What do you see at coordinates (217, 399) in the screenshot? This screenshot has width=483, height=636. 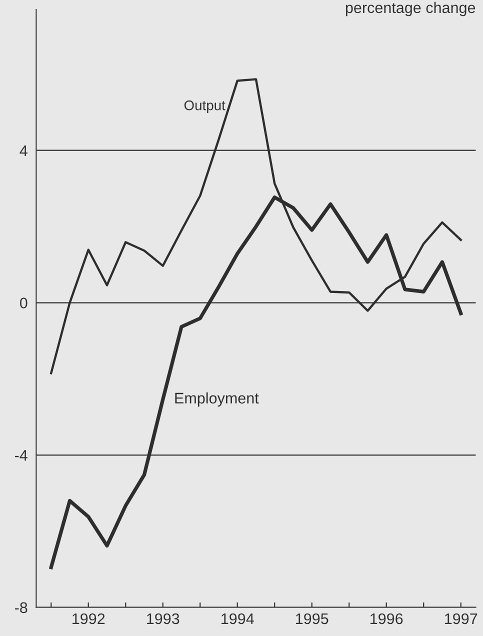 I see `series-label: Employment` at bounding box center [217, 399].